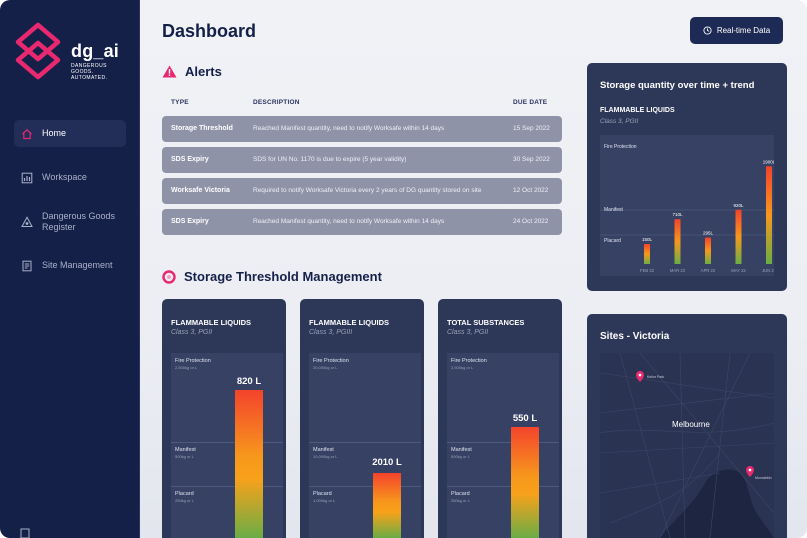  What do you see at coordinates (77, 265) in the screenshot?
I see `nav-site-management-label: Site Management` at bounding box center [77, 265].